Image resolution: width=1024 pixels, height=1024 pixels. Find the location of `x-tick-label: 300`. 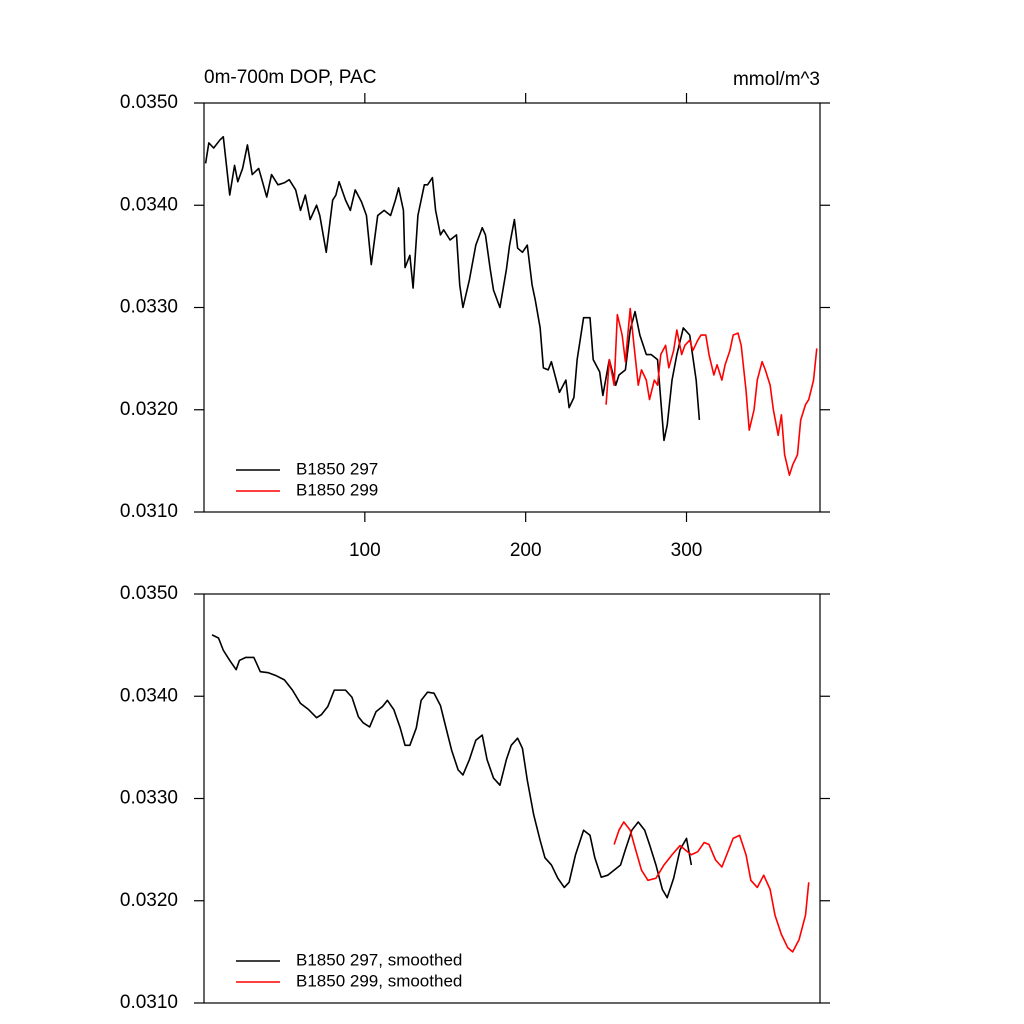

x-tick-label: 300 is located at coordinates (687, 550).